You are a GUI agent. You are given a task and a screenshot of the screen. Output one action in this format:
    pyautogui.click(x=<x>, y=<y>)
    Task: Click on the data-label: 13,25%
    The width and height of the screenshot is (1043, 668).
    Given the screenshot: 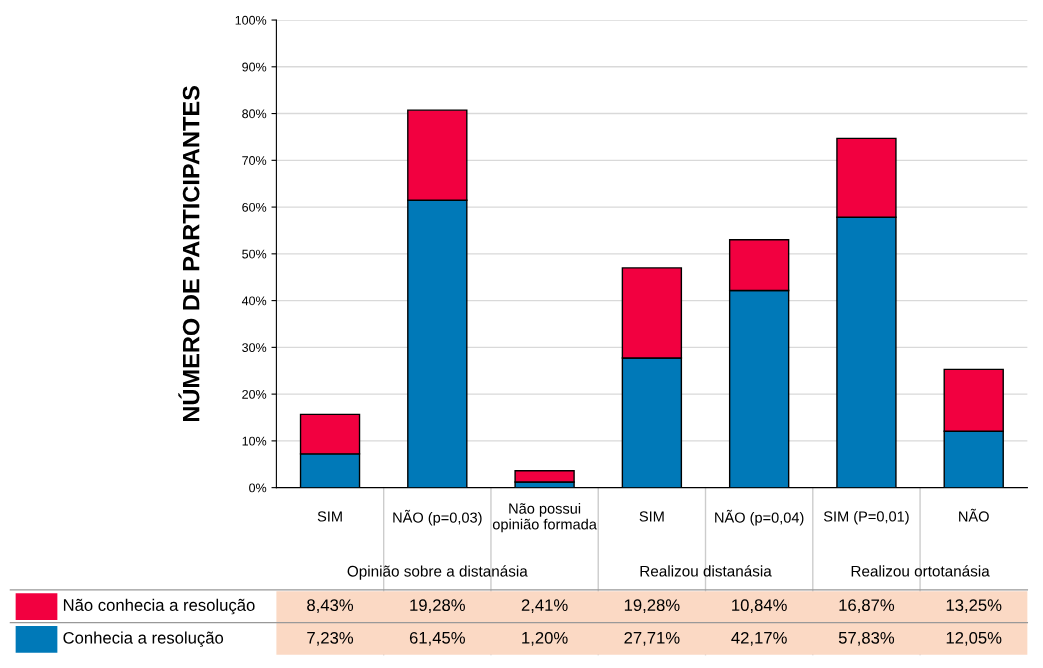 What is the action you would take?
    pyautogui.click(x=974, y=606)
    